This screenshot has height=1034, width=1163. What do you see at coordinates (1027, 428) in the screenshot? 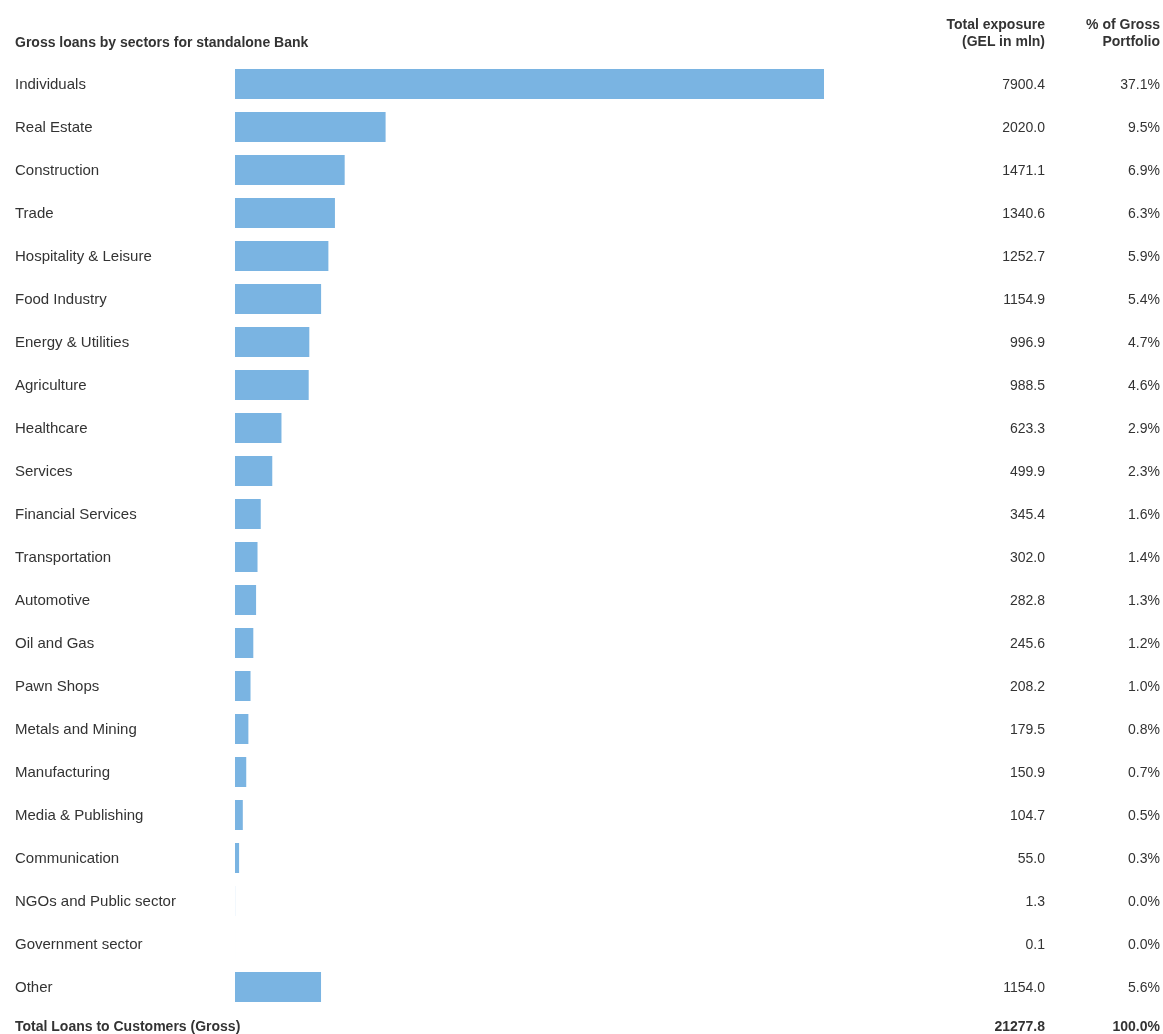
I see `data-label: 623.3` at bounding box center [1027, 428].